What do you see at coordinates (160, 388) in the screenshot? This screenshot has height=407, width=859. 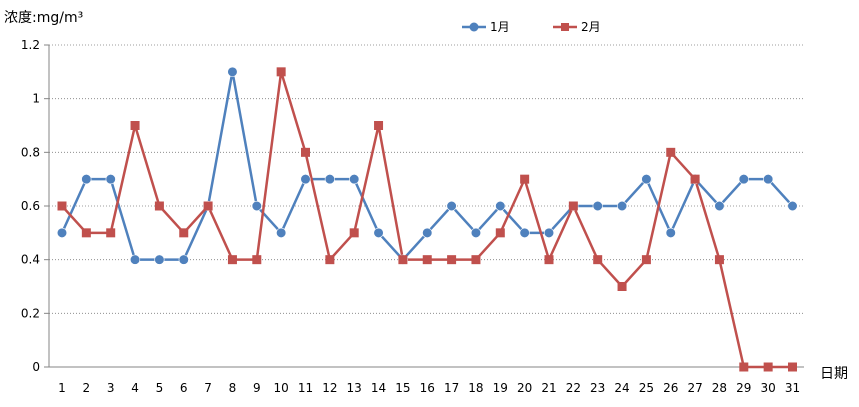 I see `x-tick-label: 5` at bounding box center [160, 388].